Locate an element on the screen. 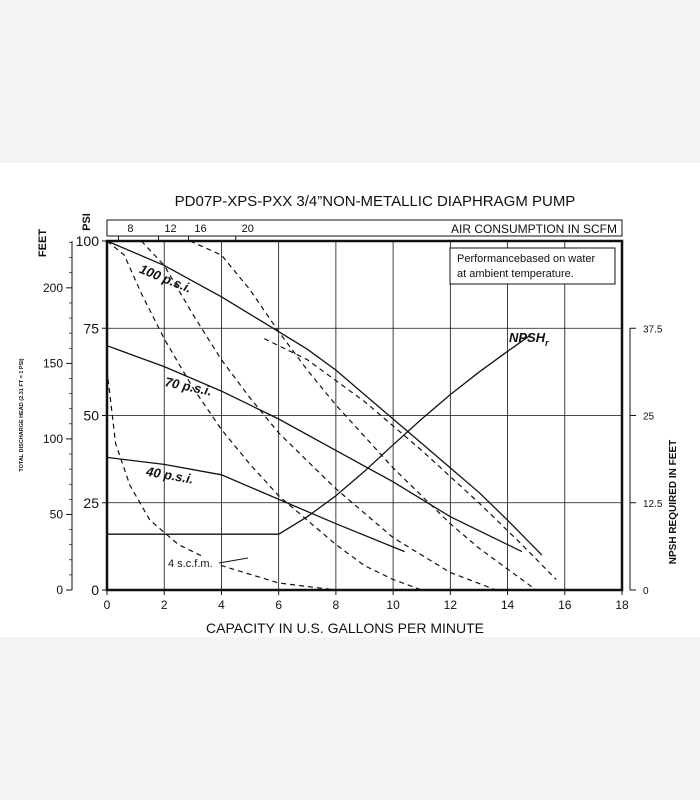 The width and height of the screenshot is (700, 800). psi-axis-label: PSI is located at coordinates (87, 222).